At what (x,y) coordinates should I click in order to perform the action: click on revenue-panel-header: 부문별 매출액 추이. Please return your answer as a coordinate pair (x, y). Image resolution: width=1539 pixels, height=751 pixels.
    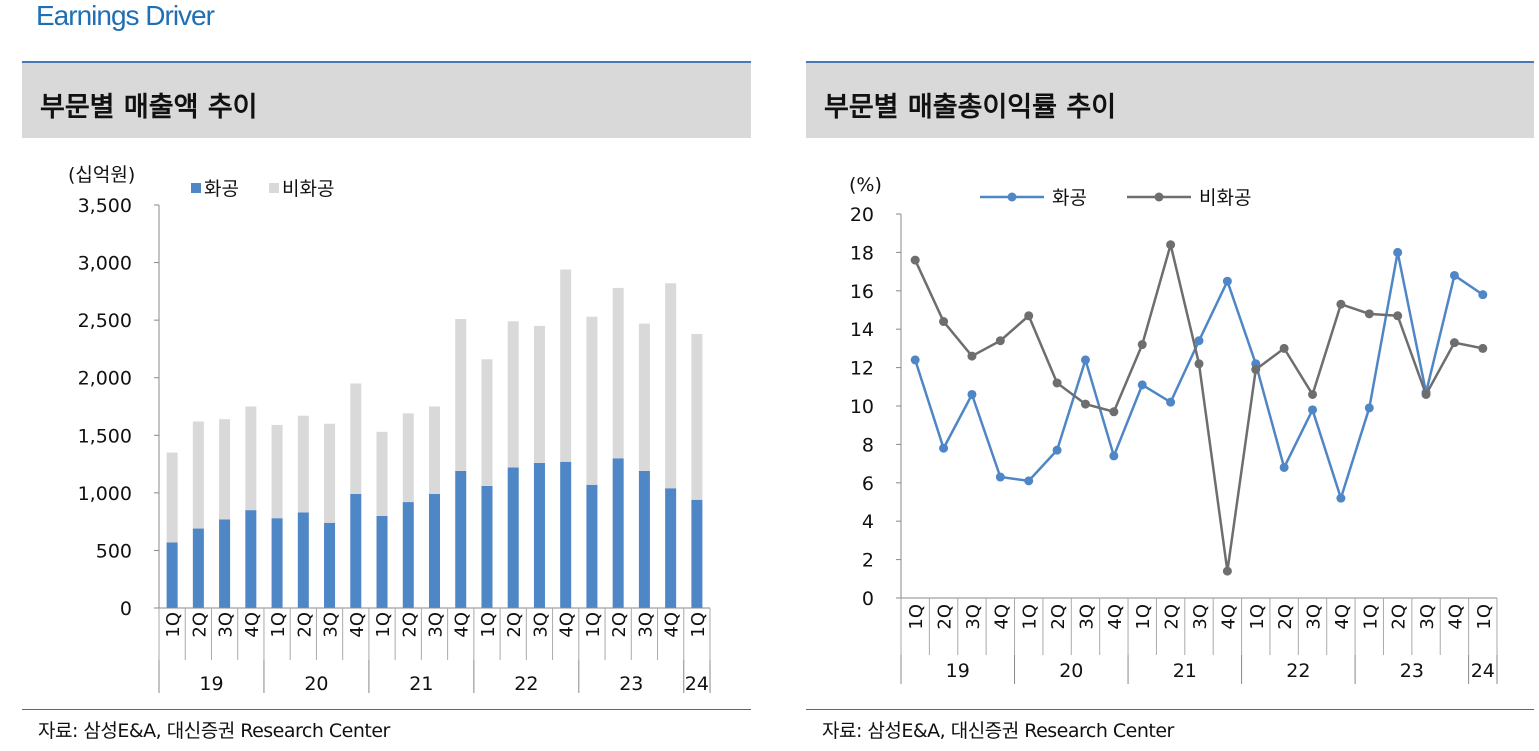
    Looking at the image, I should click on (386, 99).